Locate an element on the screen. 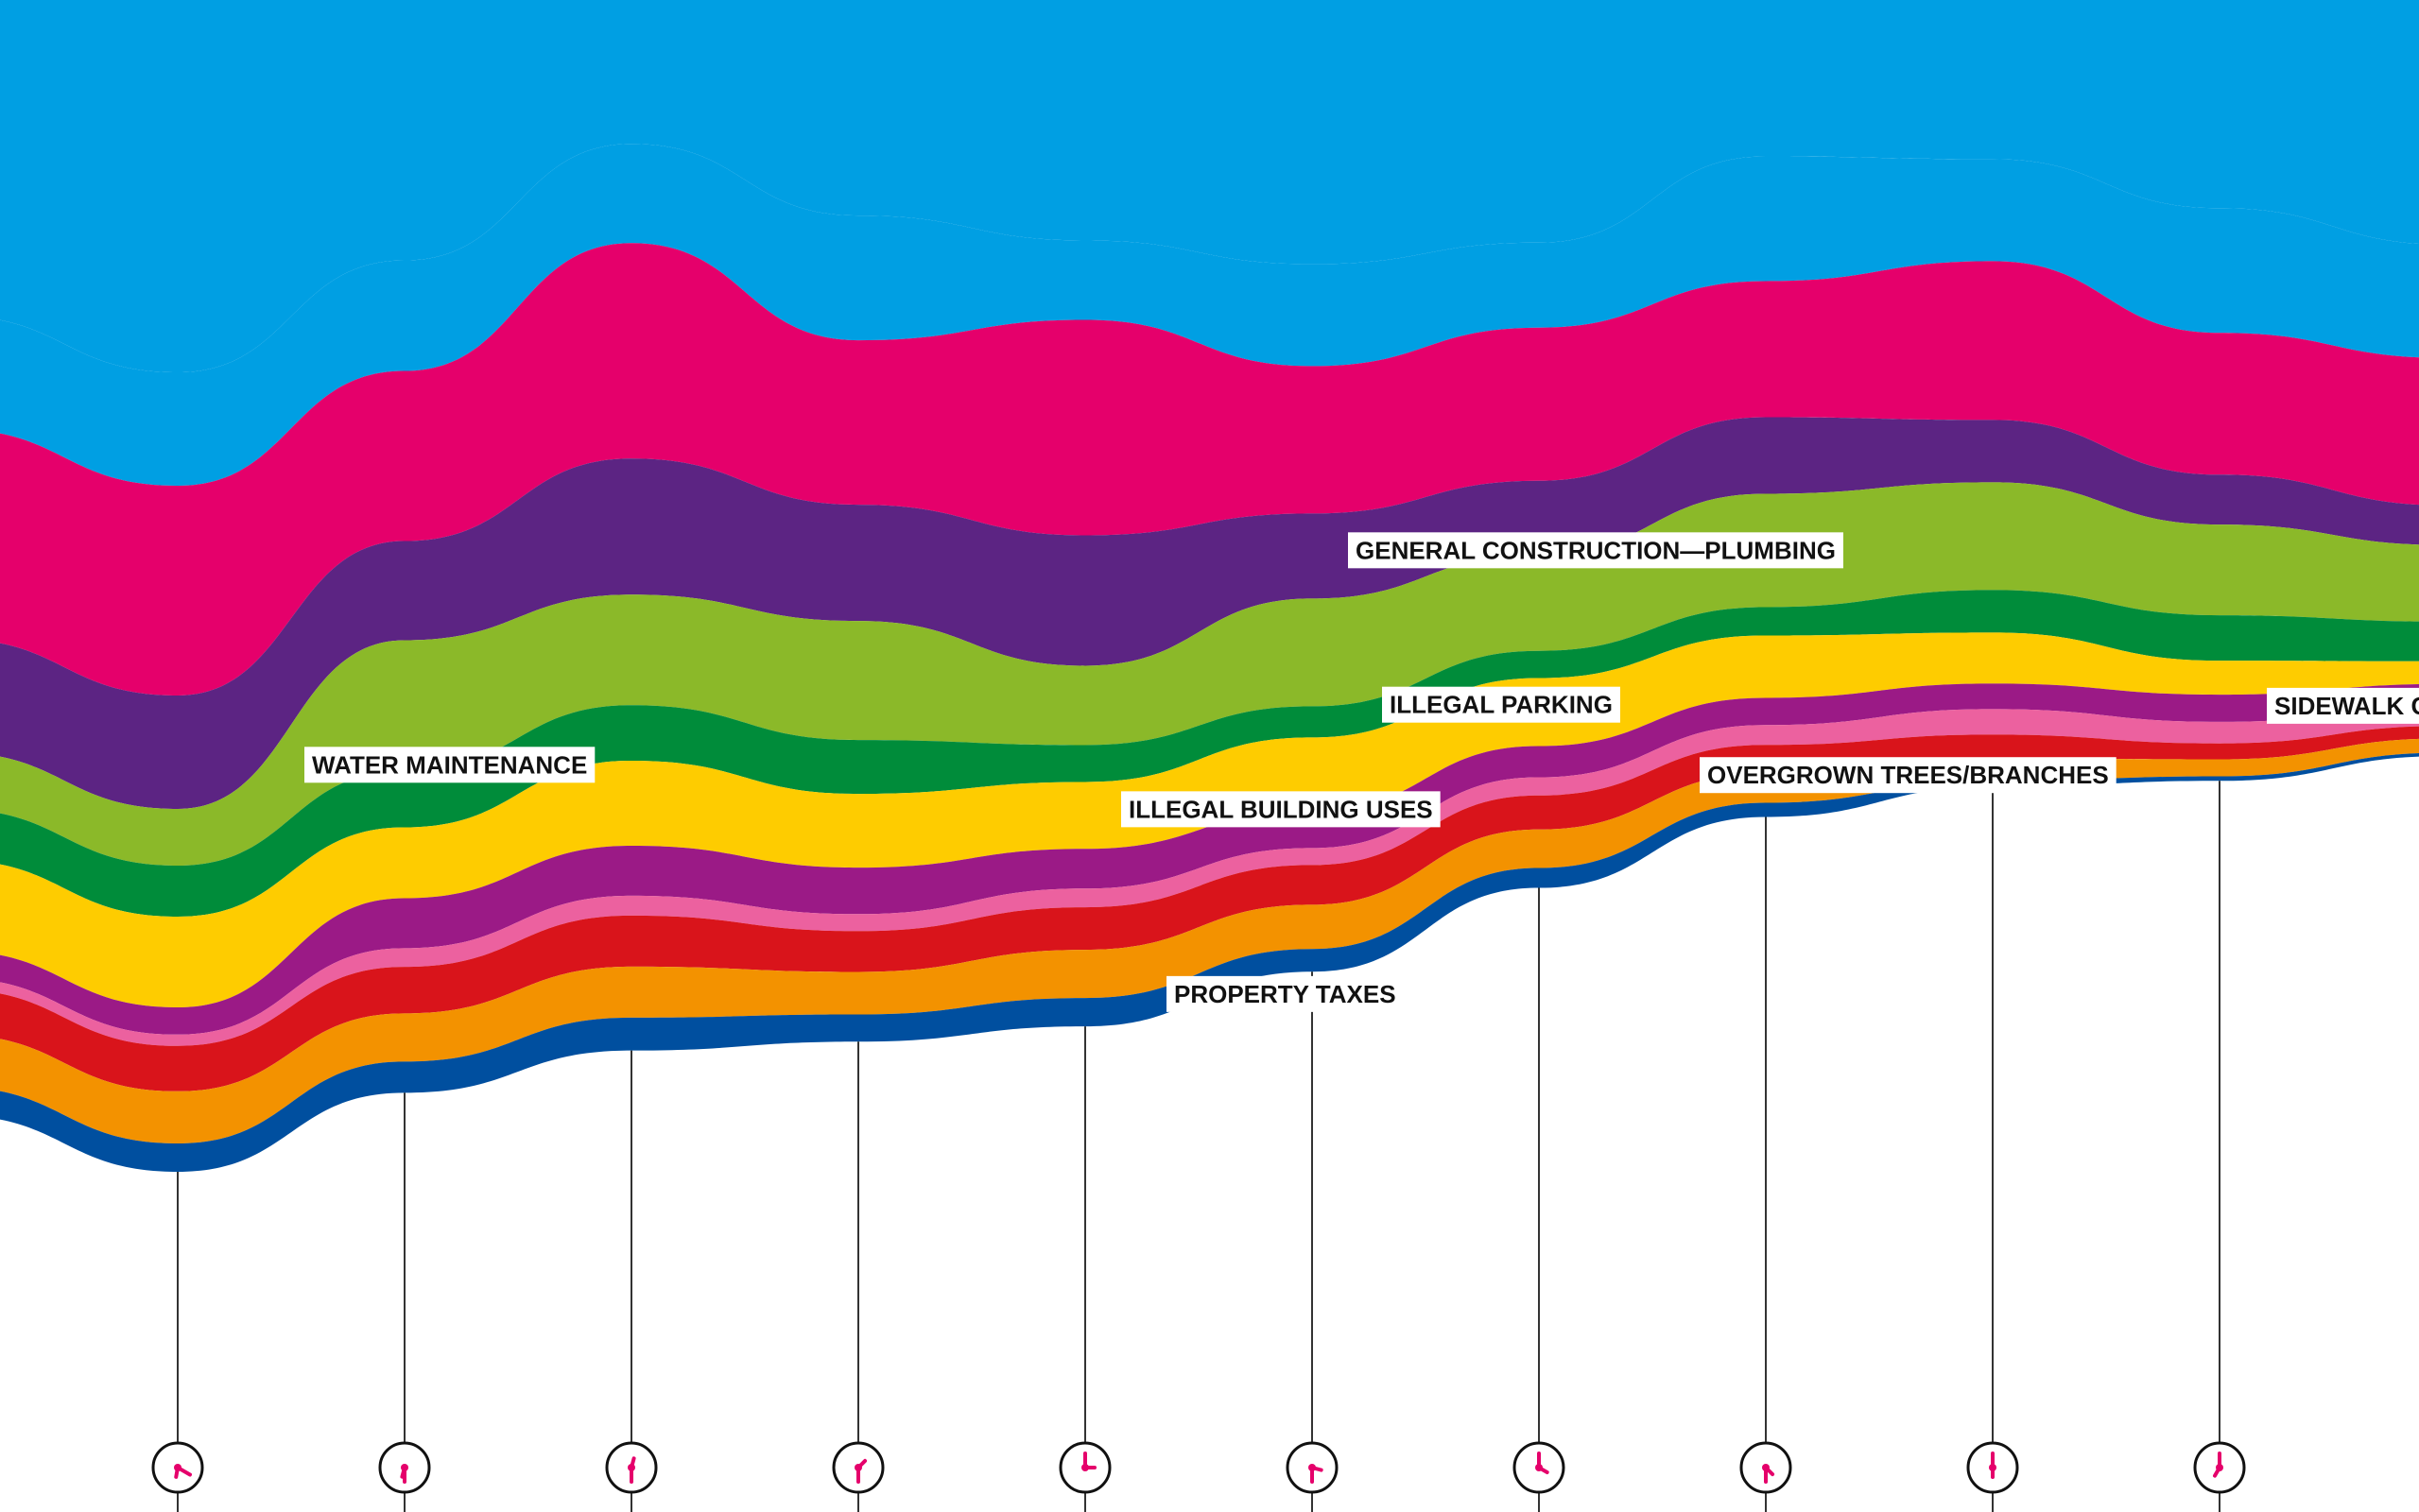 The image size is (2419, 1512). series-label: SIDEWALK CON is located at coordinates (2343, 705).